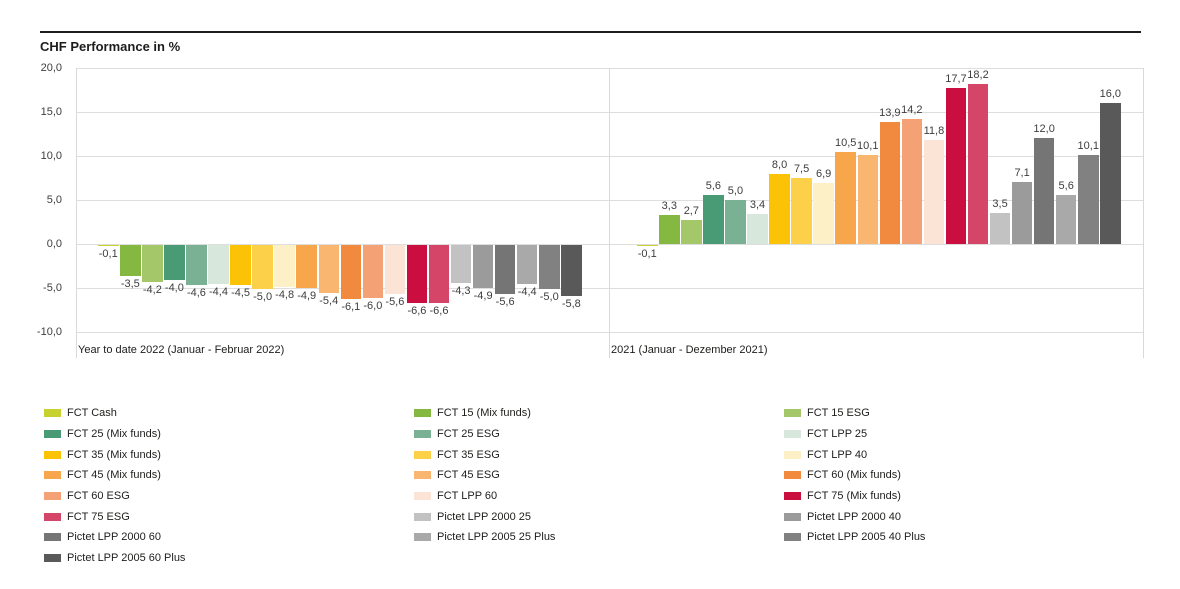  I want to click on legend-swatch-fct-25-mix-funds, so click(52, 434).